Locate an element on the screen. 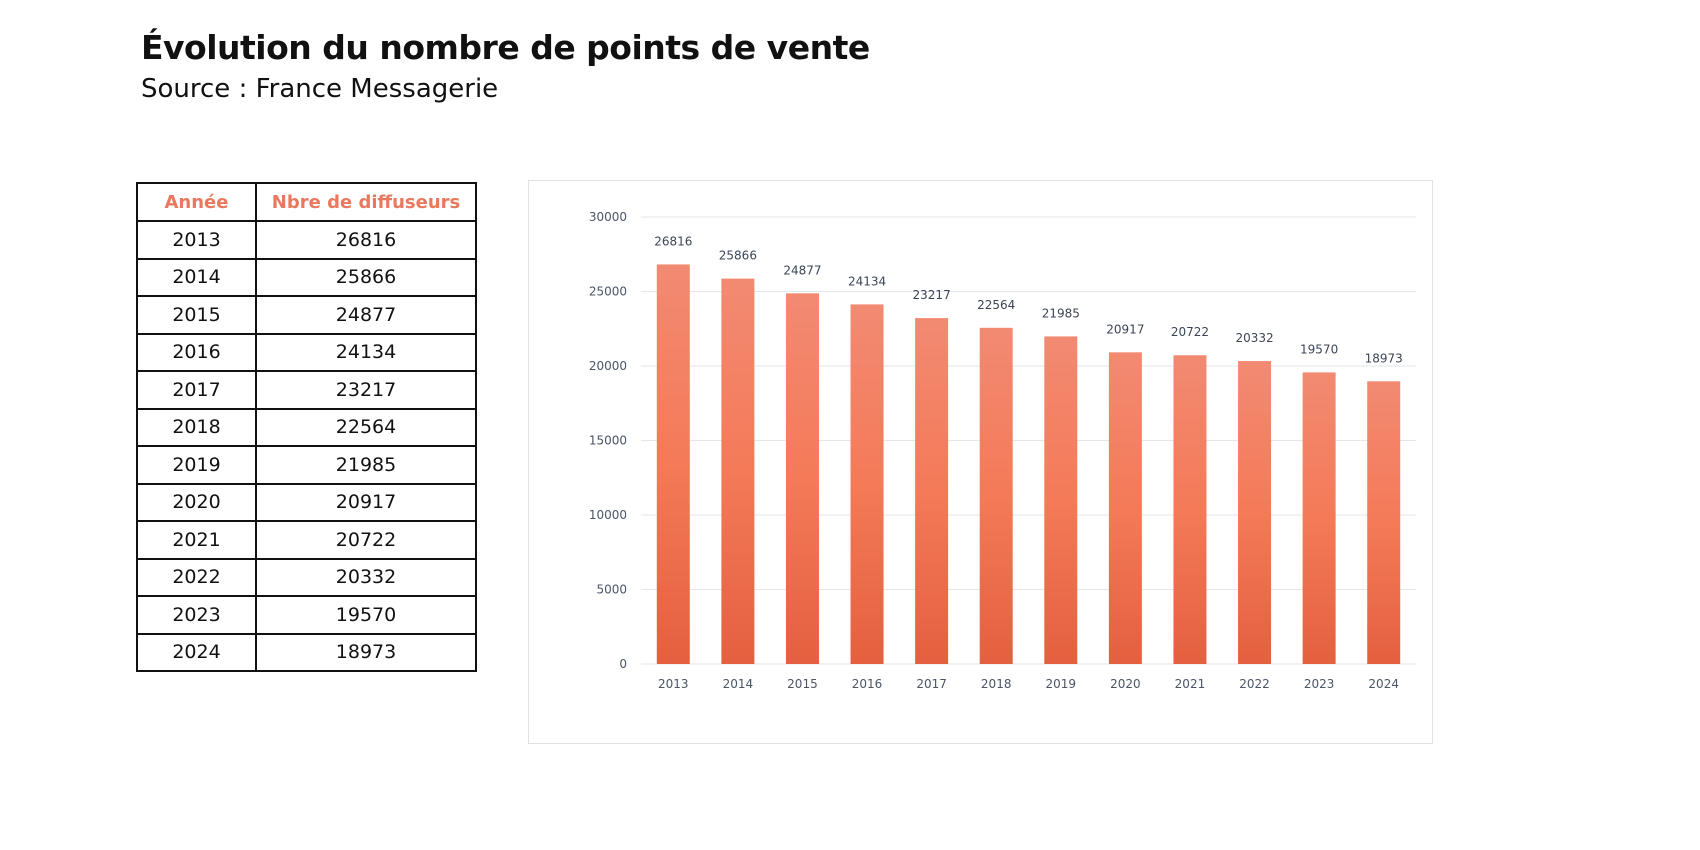 This screenshot has height=850, width=1700. cell-count: 20917 is located at coordinates (366, 502).